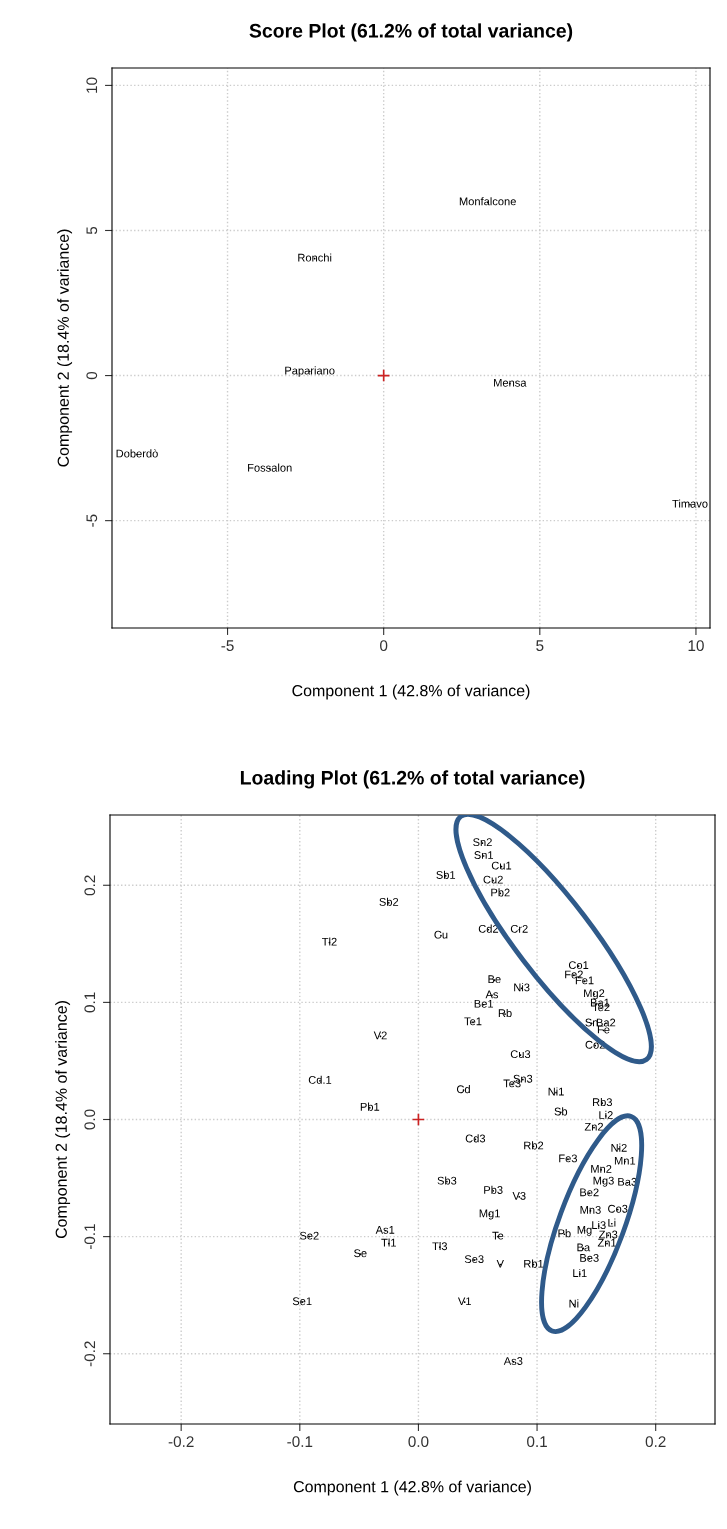  Describe the element at coordinates (696, 646) in the screenshot. I see `x-tick-label: 10` at that location.